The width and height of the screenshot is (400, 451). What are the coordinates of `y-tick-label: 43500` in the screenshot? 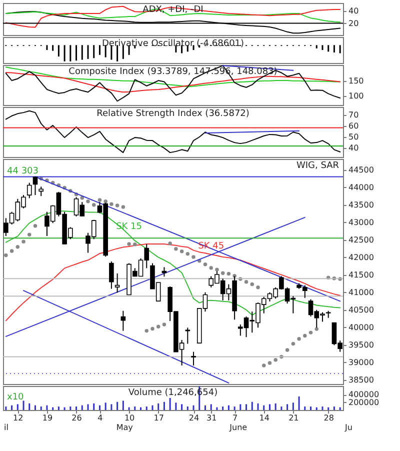 It's located at (361, 205).